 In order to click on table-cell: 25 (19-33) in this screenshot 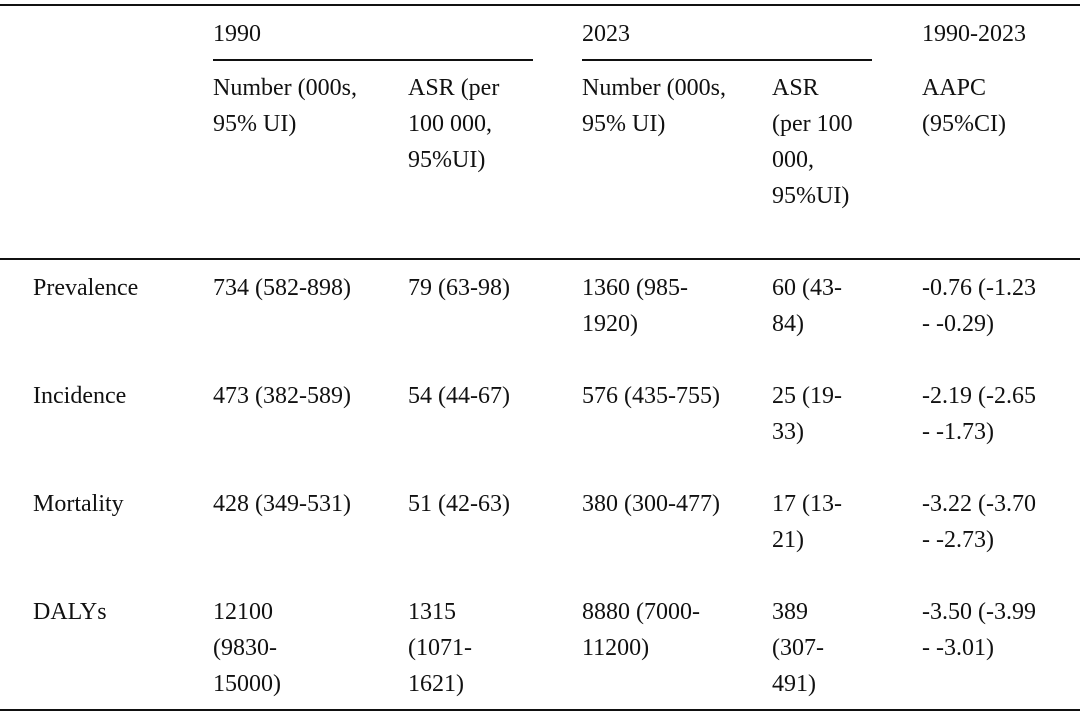, I will do `click(807, 414)`.